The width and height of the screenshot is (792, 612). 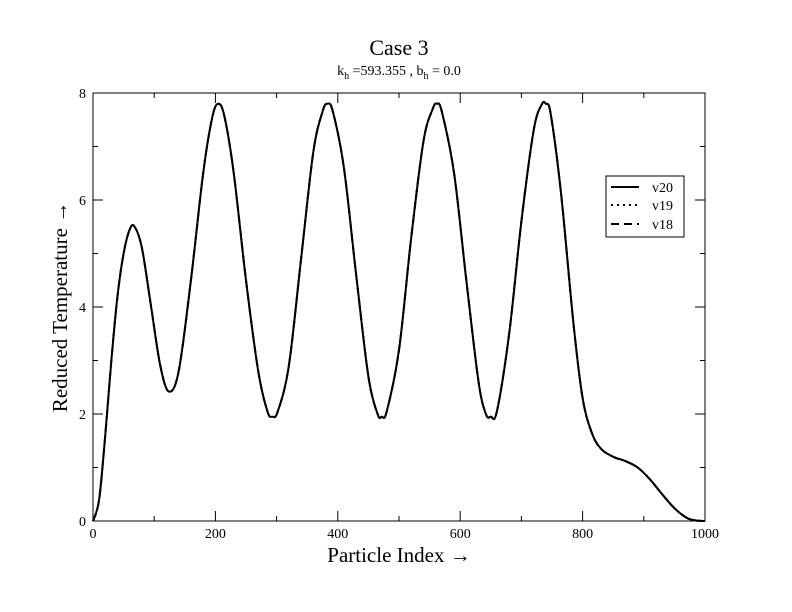 I want to click on y-tick-label: 8, so click(x=82, y=94).